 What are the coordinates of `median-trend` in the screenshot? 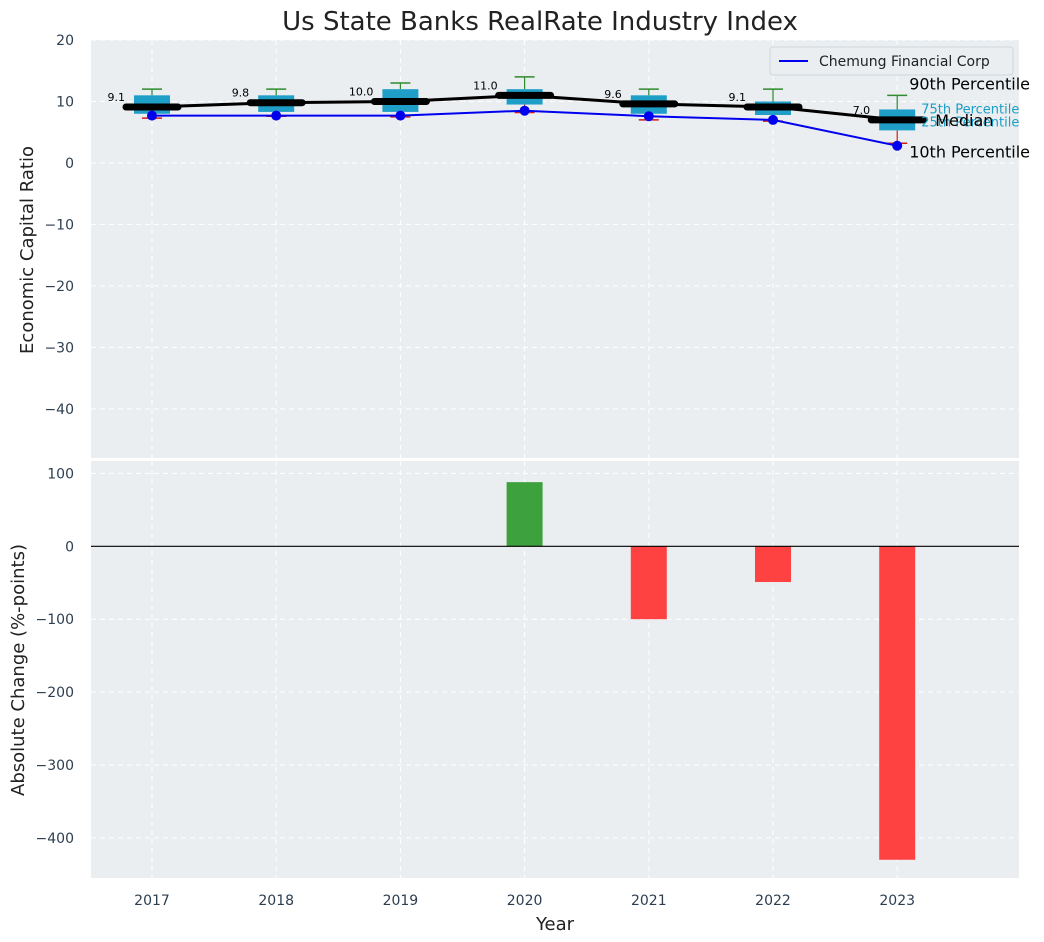 It's located at (524, 107).